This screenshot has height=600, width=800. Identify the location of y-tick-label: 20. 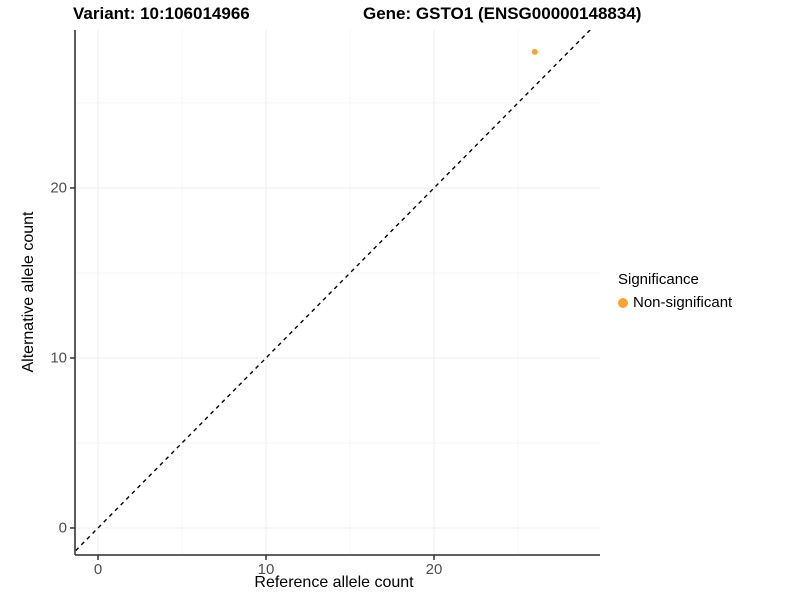
(58, 188).